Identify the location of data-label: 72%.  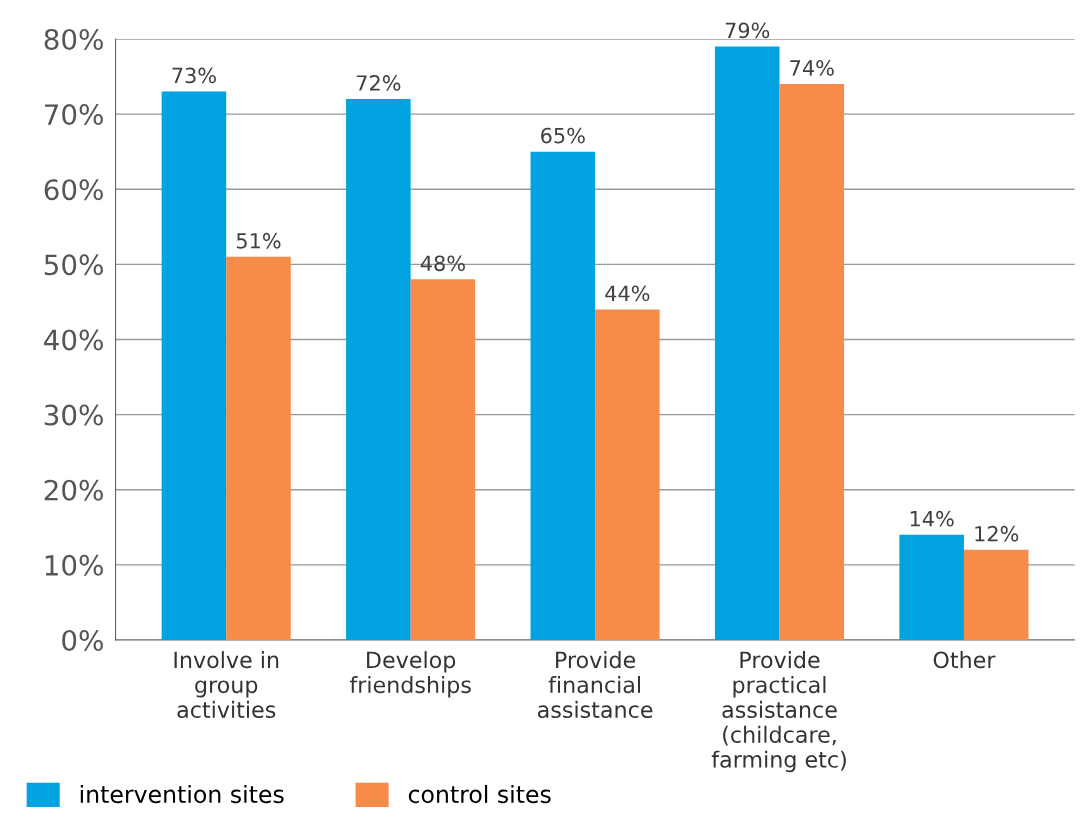
(378, 83).